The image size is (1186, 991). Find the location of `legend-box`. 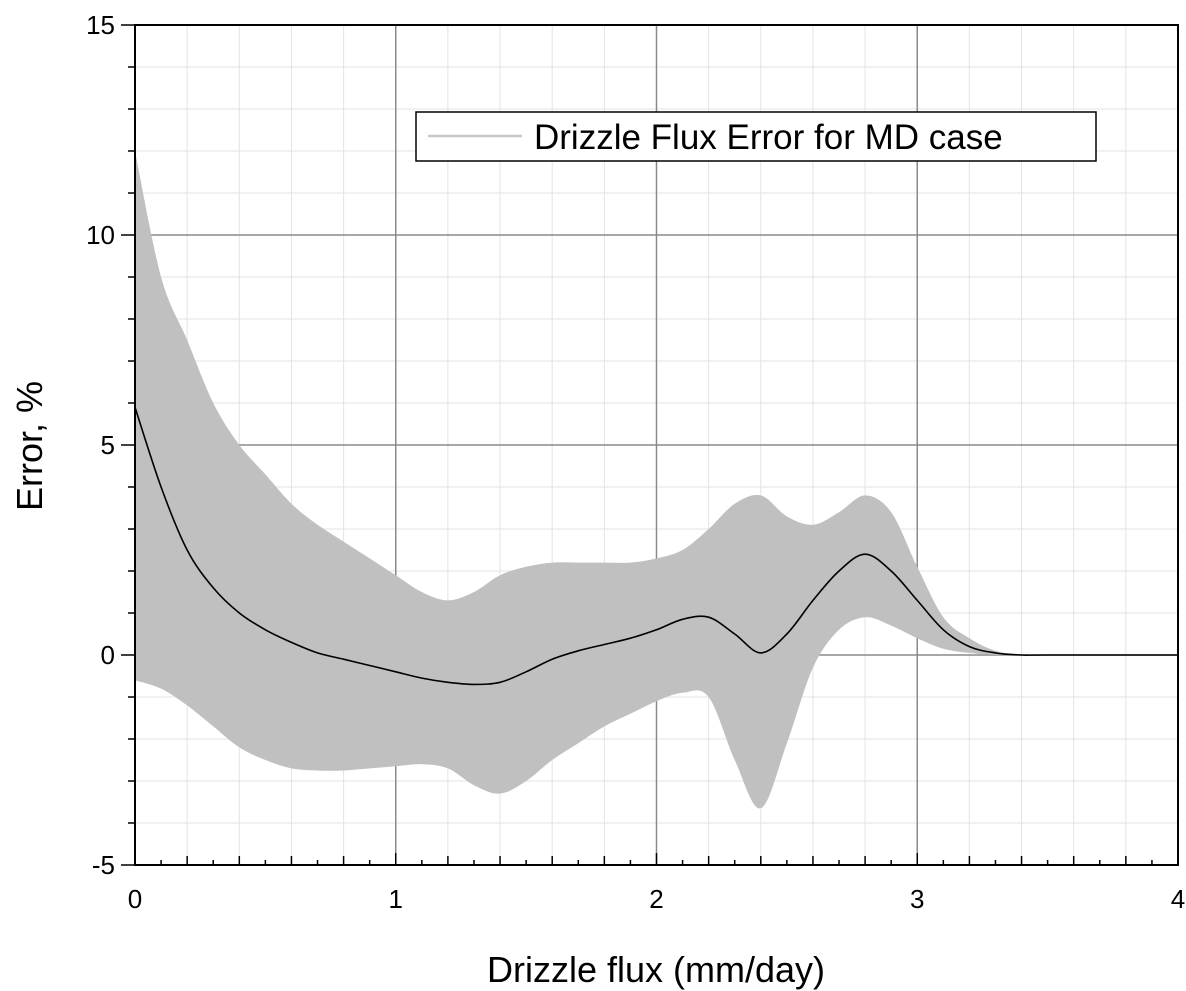

legend-box is located at coordinates (756, 136).